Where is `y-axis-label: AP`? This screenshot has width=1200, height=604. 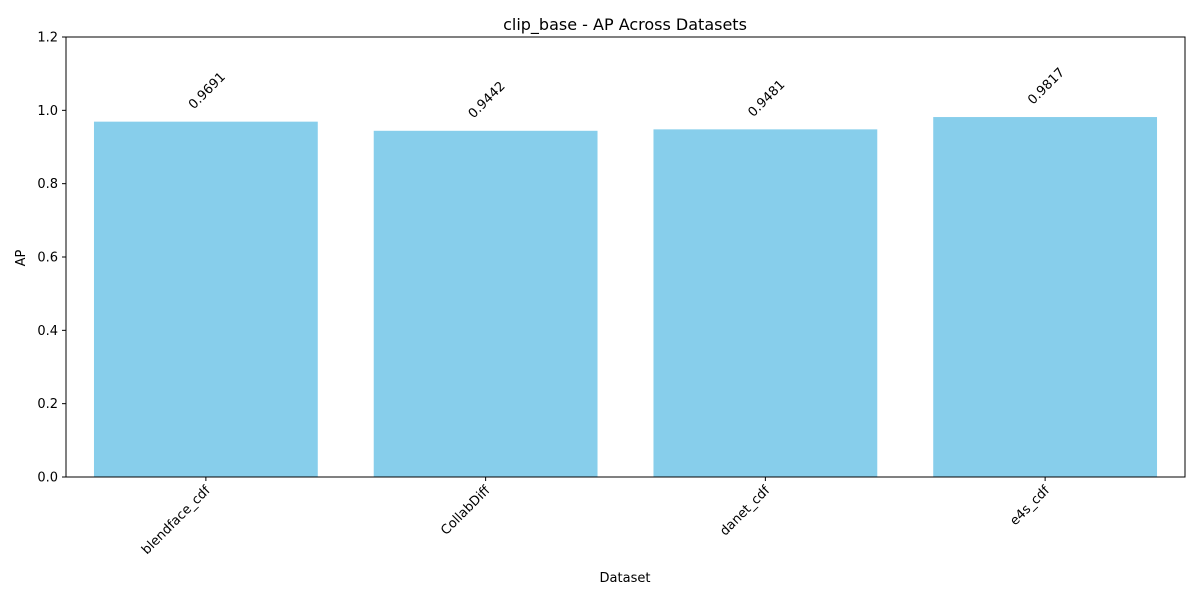
y-axis-label: AP is located at coordinates (21, 257).